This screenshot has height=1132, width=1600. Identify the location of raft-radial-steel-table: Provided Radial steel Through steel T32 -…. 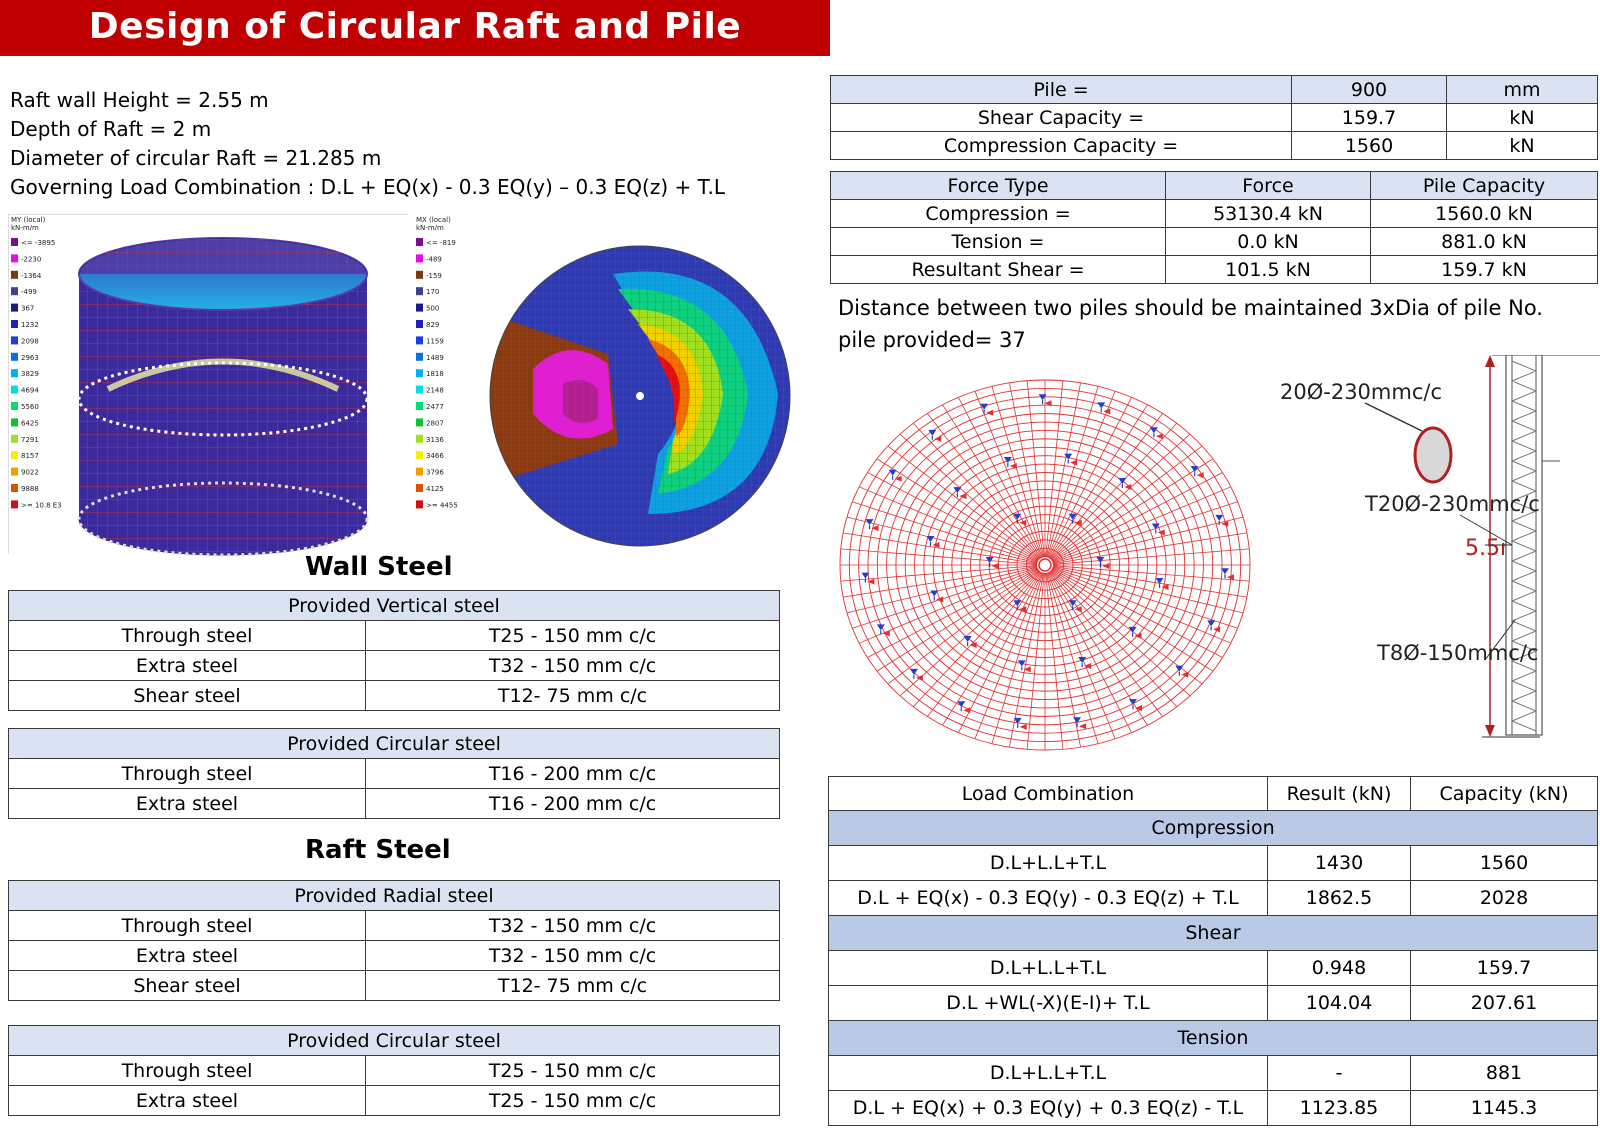
(394, 940).